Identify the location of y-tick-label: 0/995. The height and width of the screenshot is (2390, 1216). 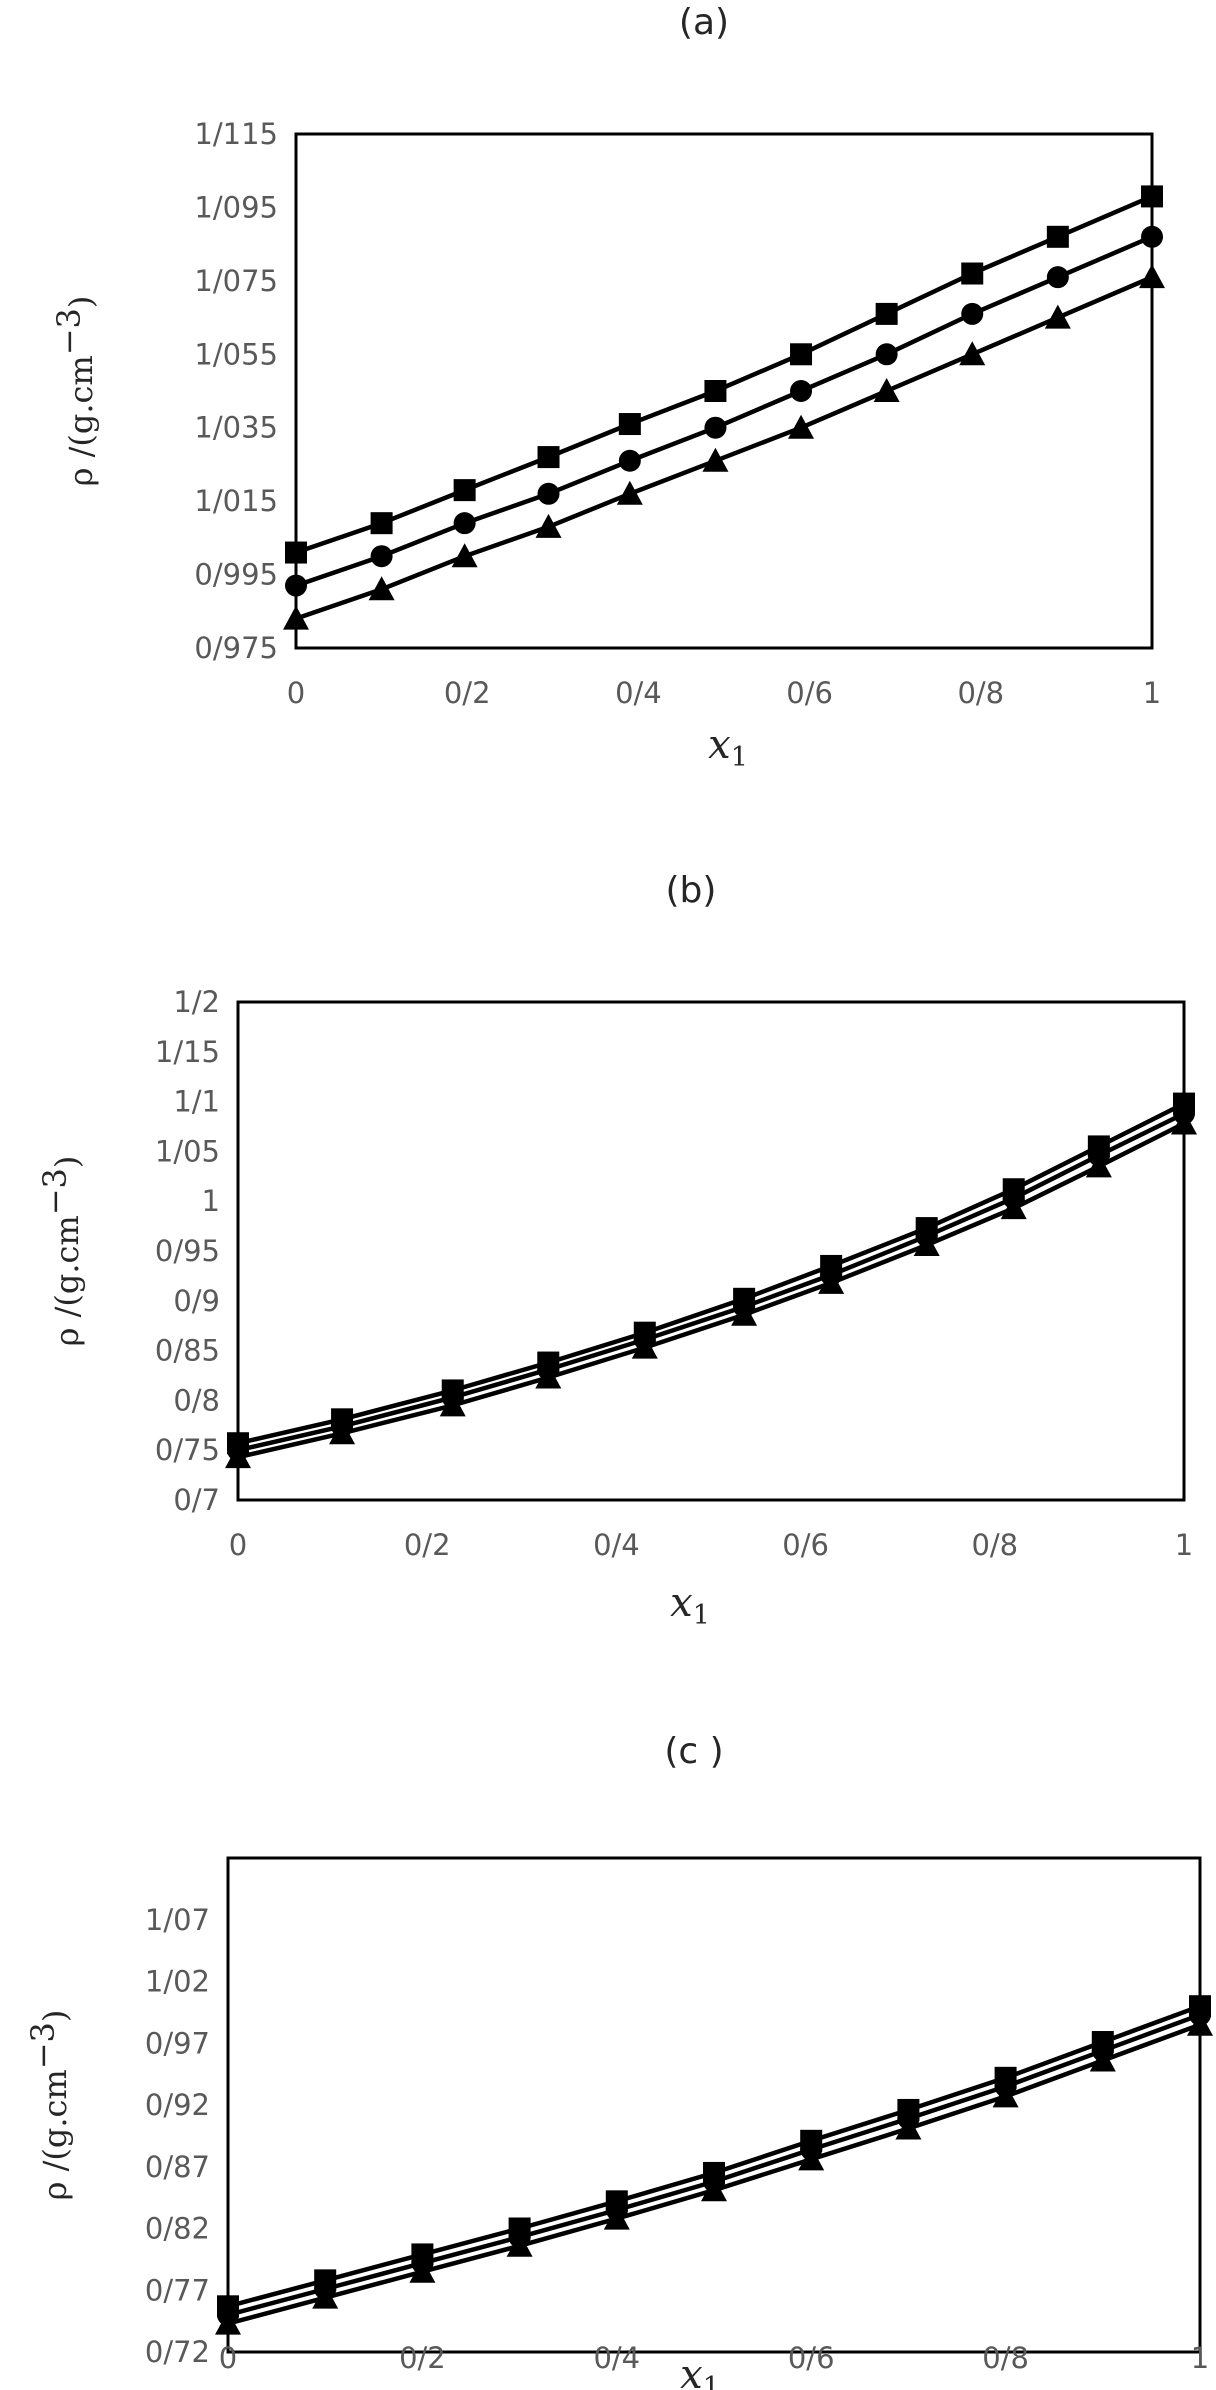
(236, 575).